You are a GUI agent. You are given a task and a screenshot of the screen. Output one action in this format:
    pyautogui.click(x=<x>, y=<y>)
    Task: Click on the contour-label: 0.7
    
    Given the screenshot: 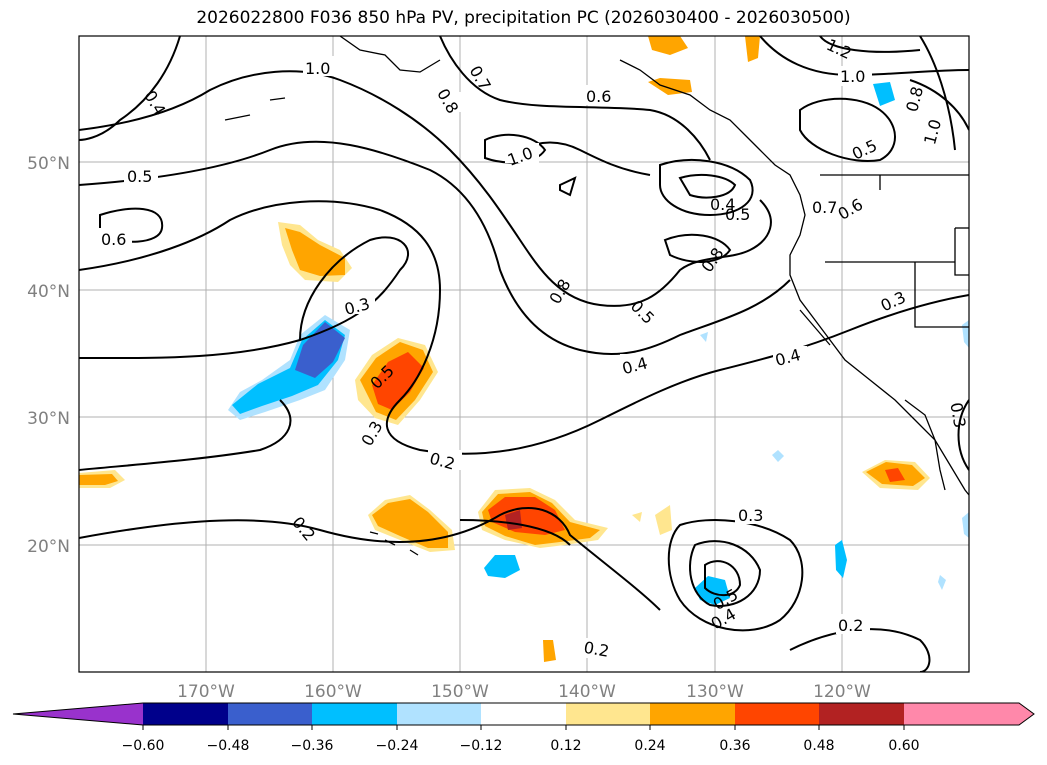 What is the action you would take?
    pyautogui.click(x=824, y=207)
    